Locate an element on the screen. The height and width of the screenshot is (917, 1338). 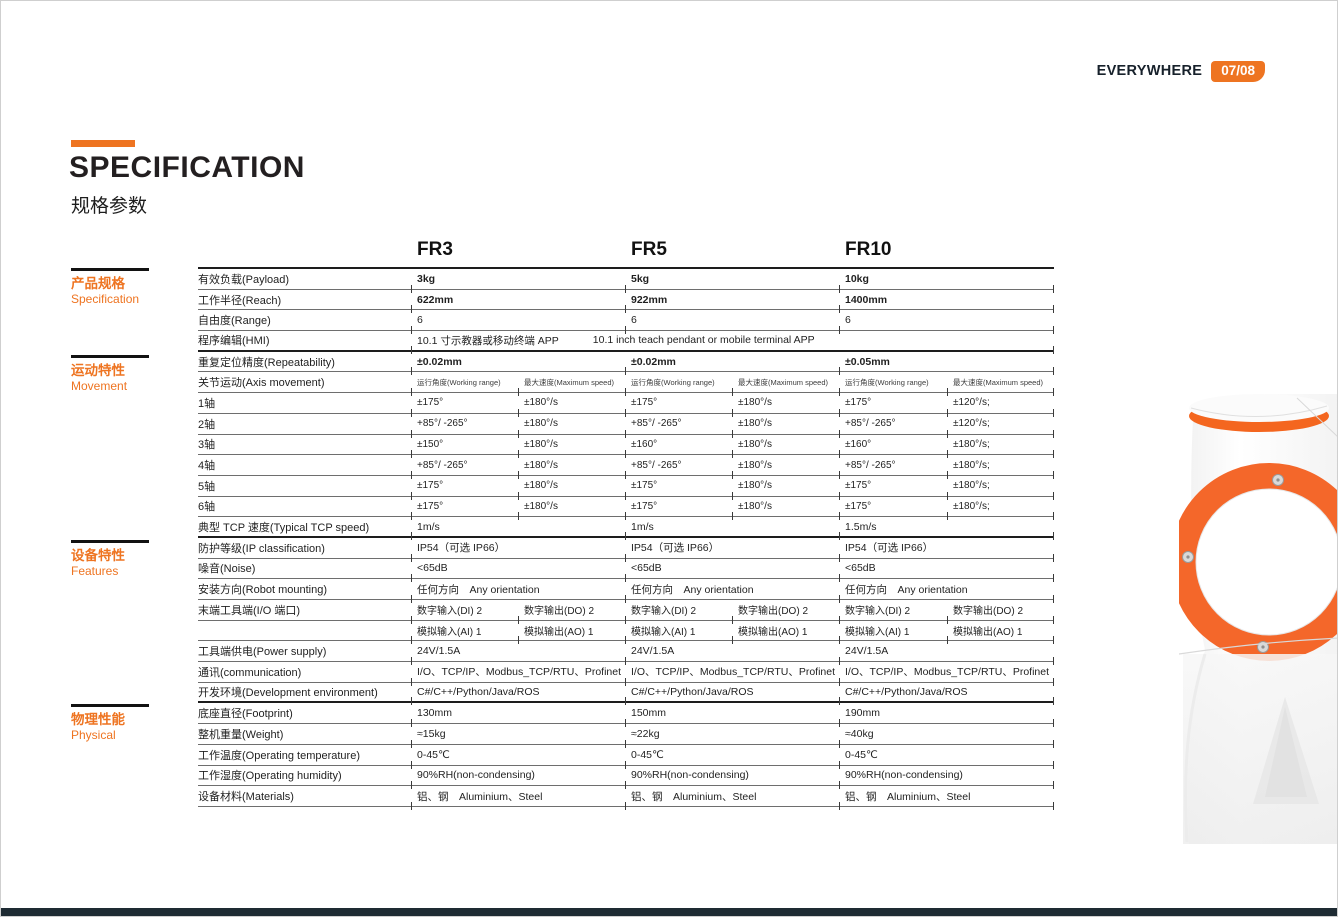
row-label: 有效负载(Payload) is located at coordinates (244, 279).